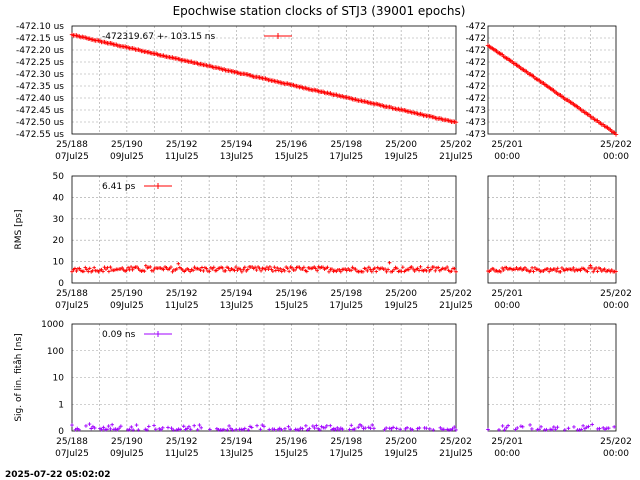 This screenshot has width=640, height=480. Describe the element at coordinates (127, 442) in the screenshot. I see `x-tick-label: 25/190` at that location.